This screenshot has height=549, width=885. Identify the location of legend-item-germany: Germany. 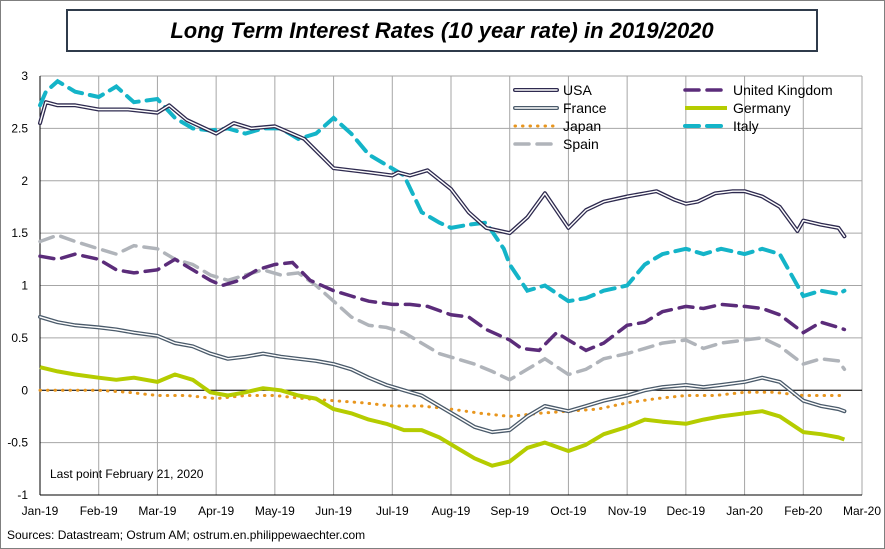
(738, 108).